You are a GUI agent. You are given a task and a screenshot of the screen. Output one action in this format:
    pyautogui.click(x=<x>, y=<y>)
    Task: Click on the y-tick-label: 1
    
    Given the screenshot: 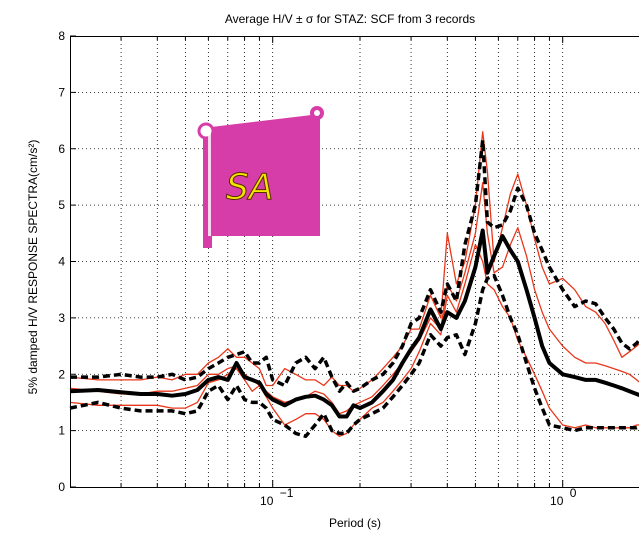 What is the action you would take?
    pyautogui.click(x=61, y=431)
    